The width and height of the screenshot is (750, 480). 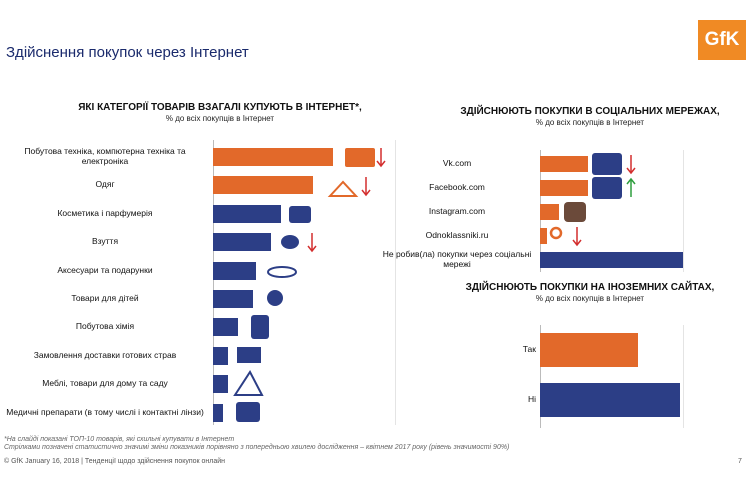 What do you see at coordinates (556, 233) in the screenshot?
I see `ok-icon` at bounding box center [556, 233].